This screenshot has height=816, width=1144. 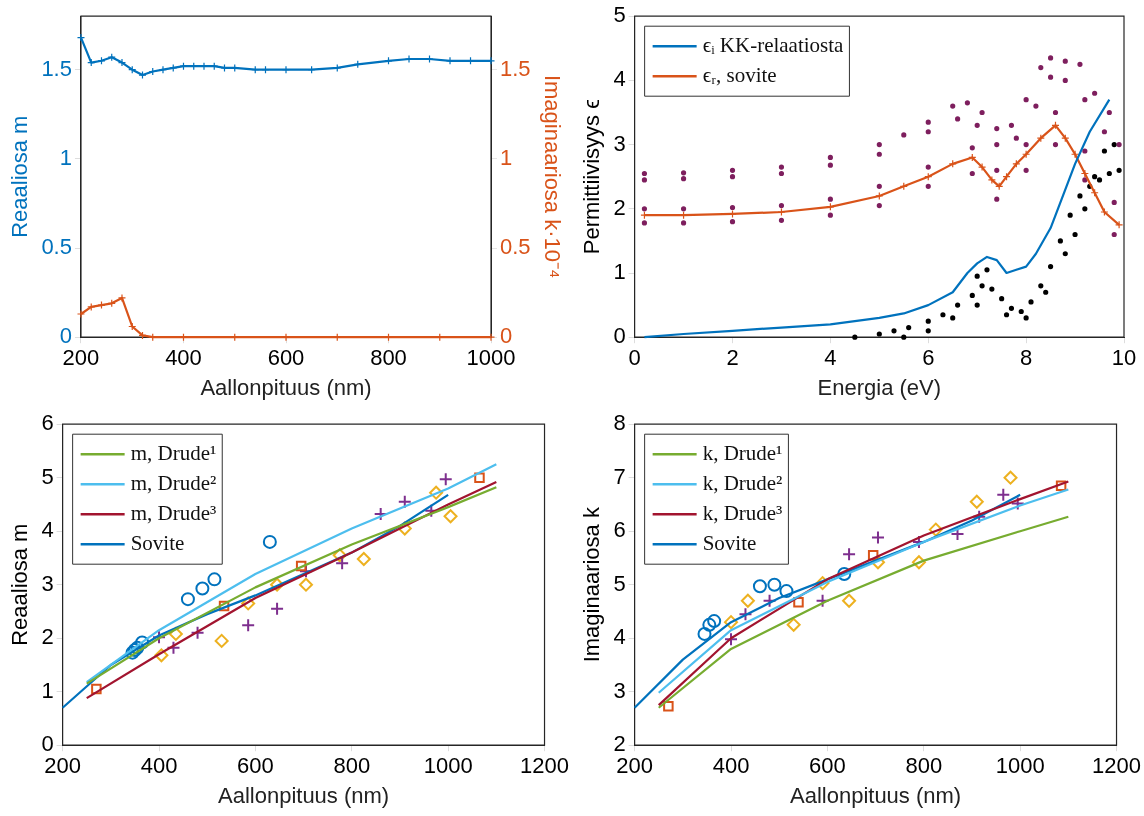 What do you see at coordinates (739, 74) in the screenshot?
I see `legend-label: ϵᵣ, sovite` at bounding box center [739, 74].